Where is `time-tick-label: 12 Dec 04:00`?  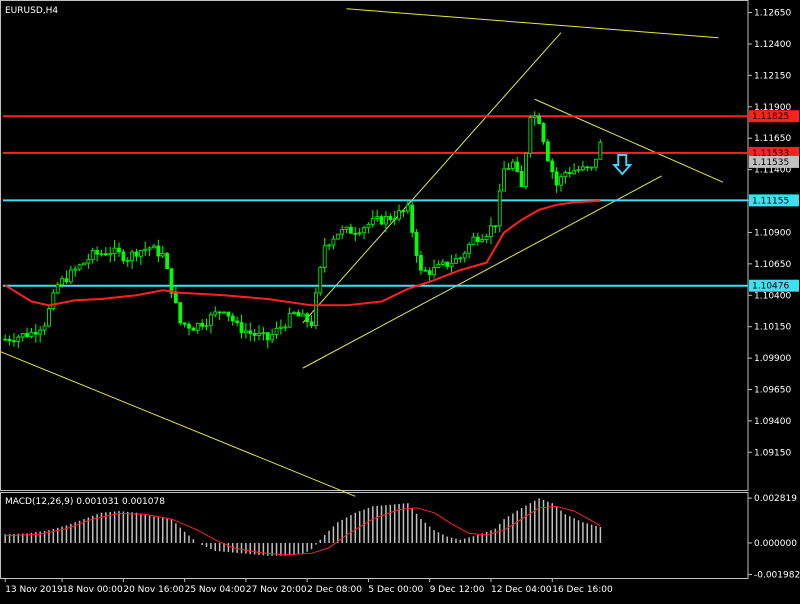
time-tick-label: 12 Dec 04:00 is located at coordinates (521, 590).